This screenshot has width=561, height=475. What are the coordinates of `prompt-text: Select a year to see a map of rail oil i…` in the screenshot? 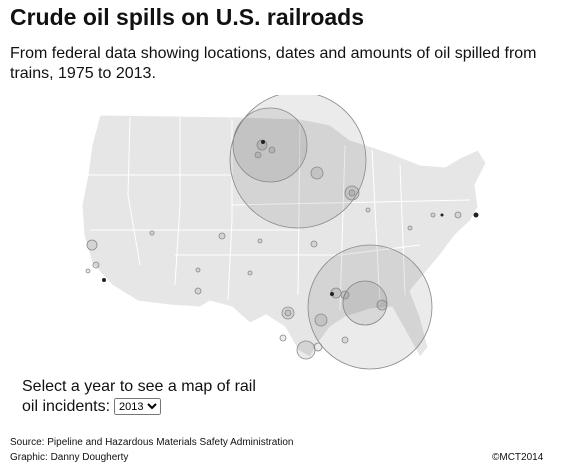 It's located at (139, 396).